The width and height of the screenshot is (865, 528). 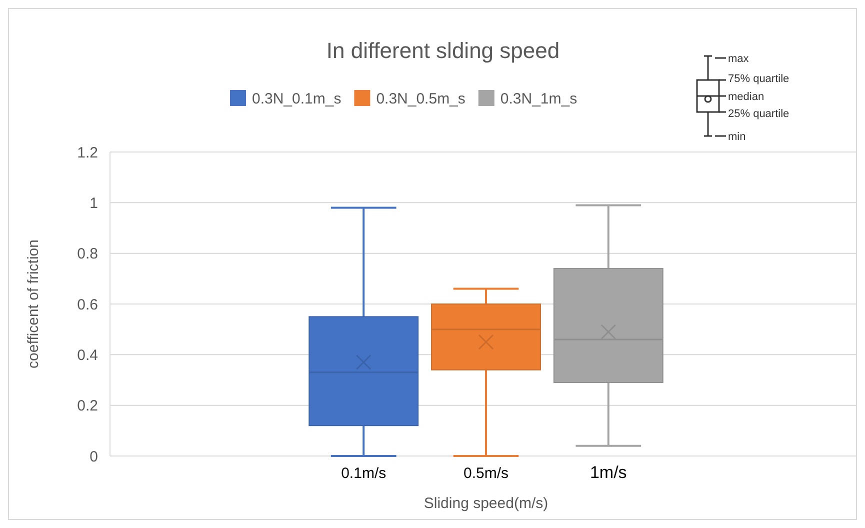 What do you see at coordinates (539, 99) in the screenshot?
I see `legend-label: 0.3N_1m_s` at bounding box center [539, 99].